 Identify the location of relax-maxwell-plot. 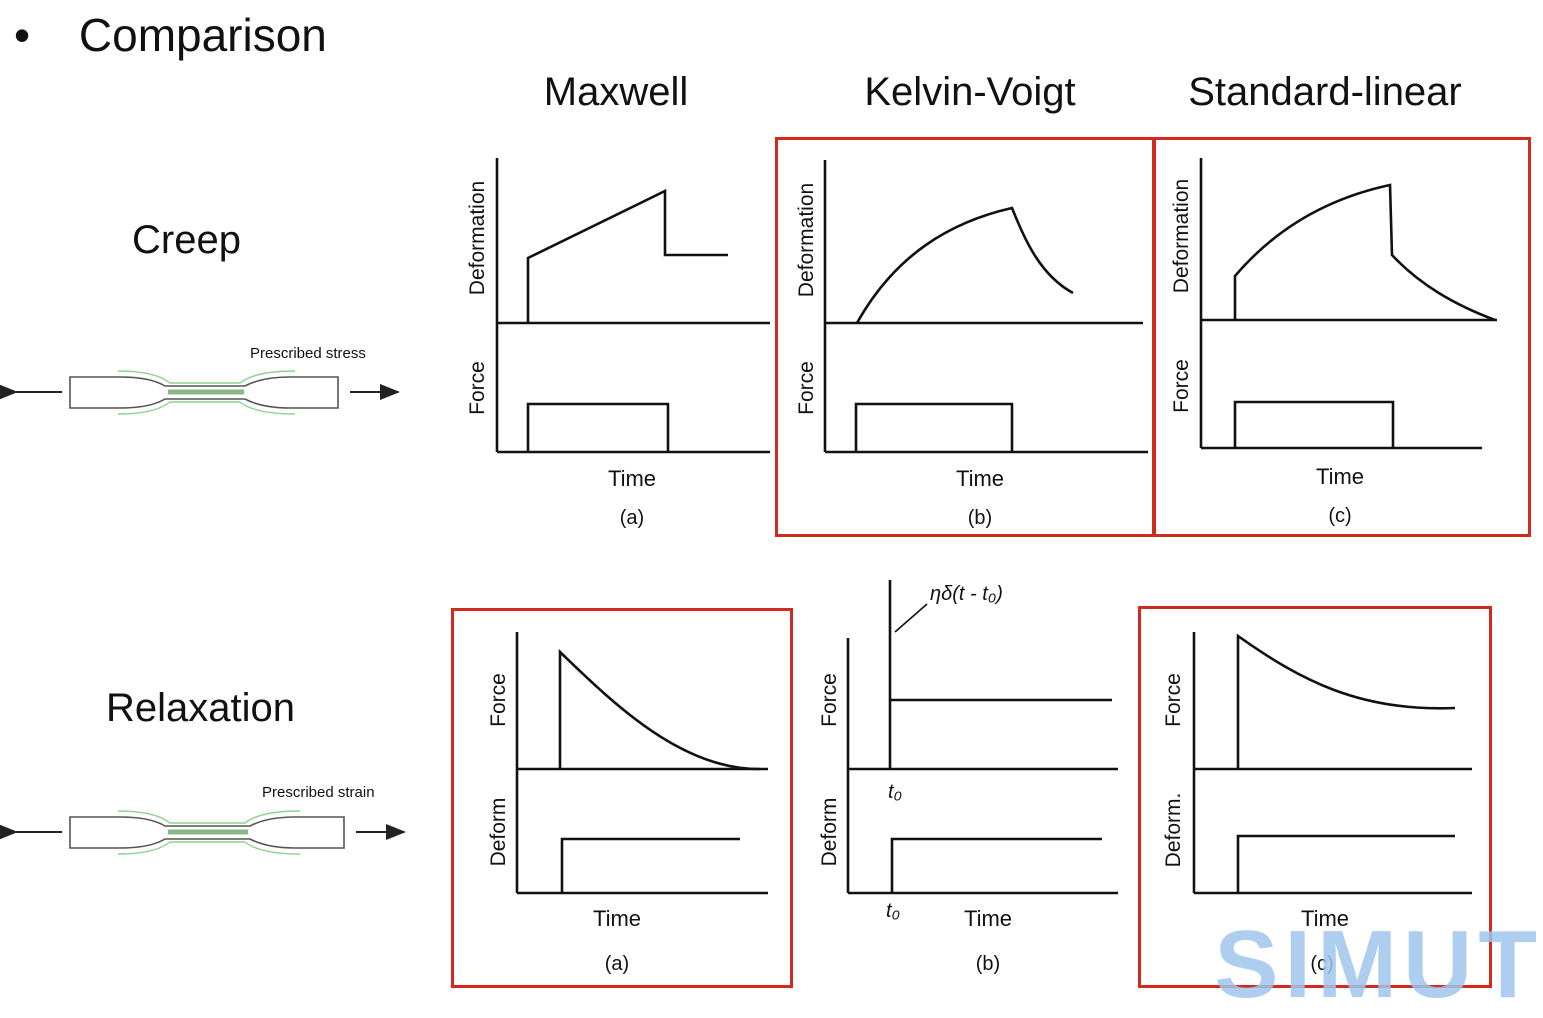
(641, 763).